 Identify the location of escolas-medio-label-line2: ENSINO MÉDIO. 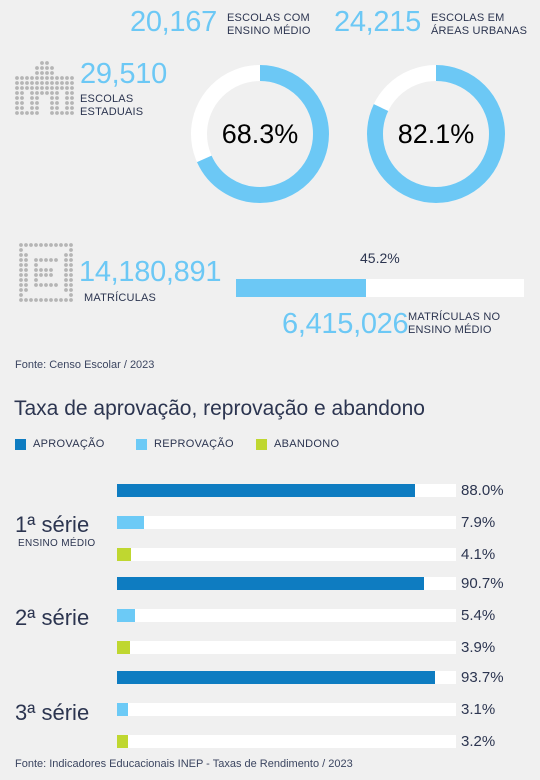
(269, 31).